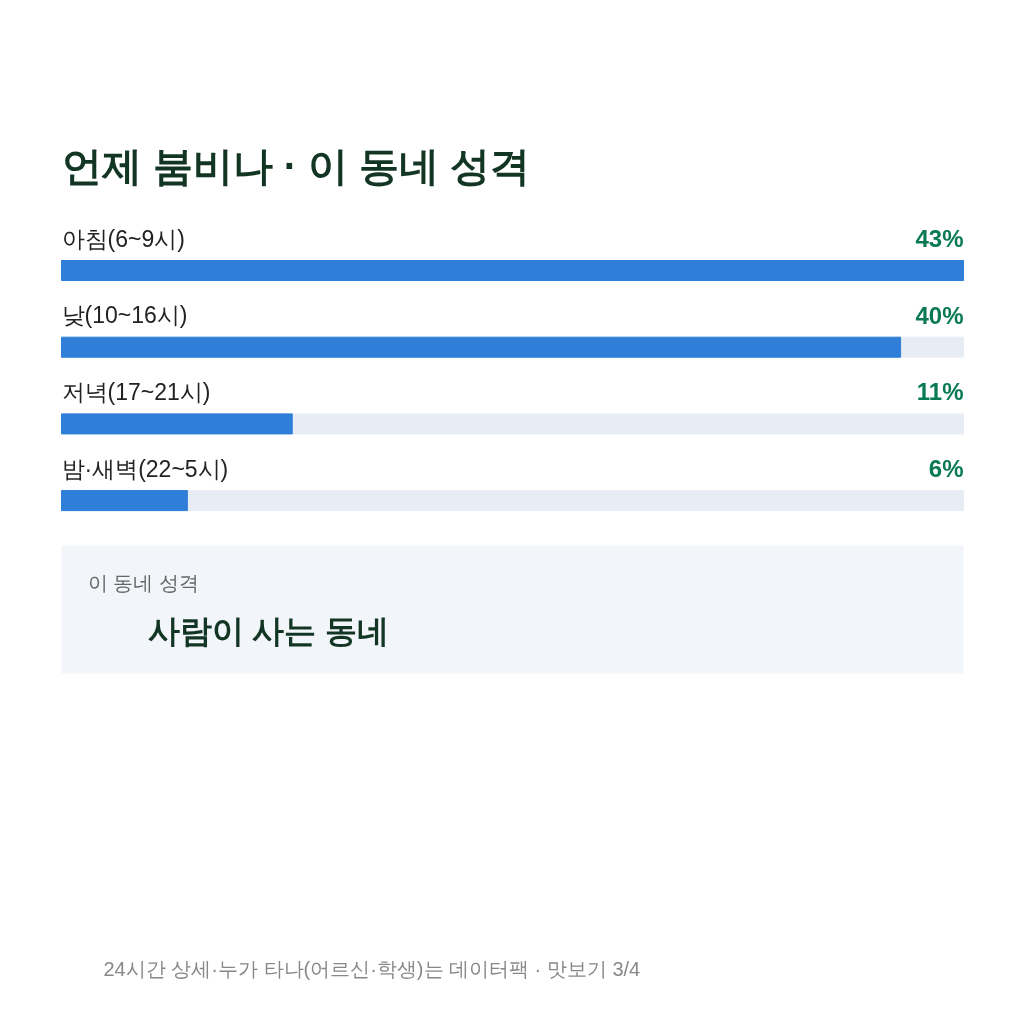 Image resolution: width=1024 pixels, height=1024 pixels. I want to click on text: 이 동네 성격, so click(143, 582).